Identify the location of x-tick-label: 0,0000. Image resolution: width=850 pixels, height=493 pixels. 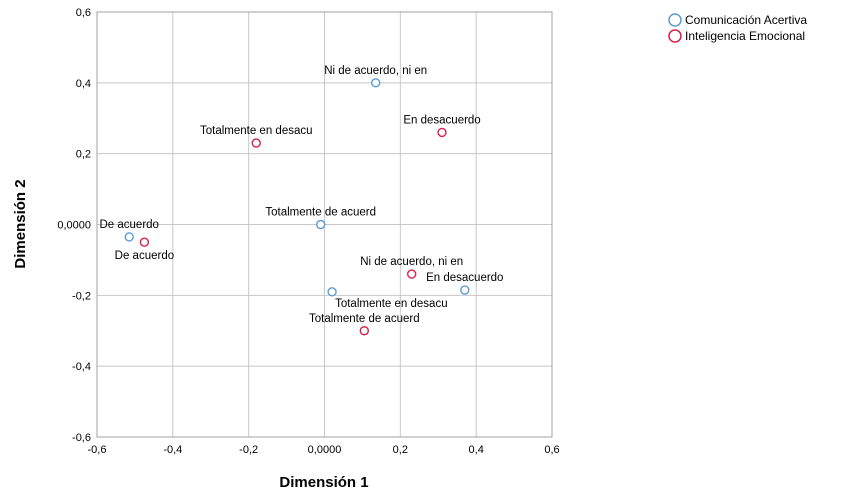
(325, 450).